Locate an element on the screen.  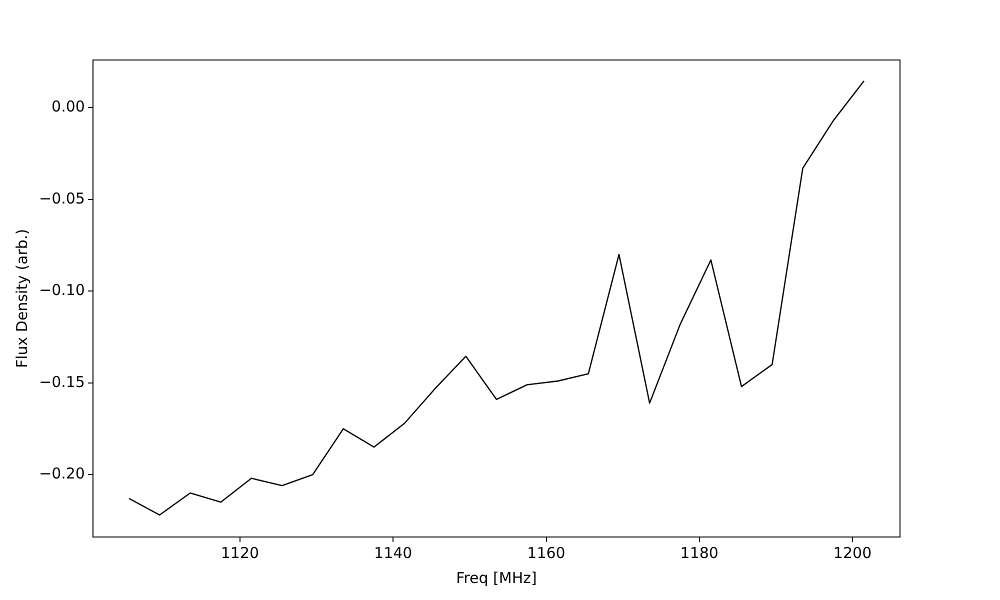
y-axis-title: Flux Density (arb.) is located at coordinates (21, 298).